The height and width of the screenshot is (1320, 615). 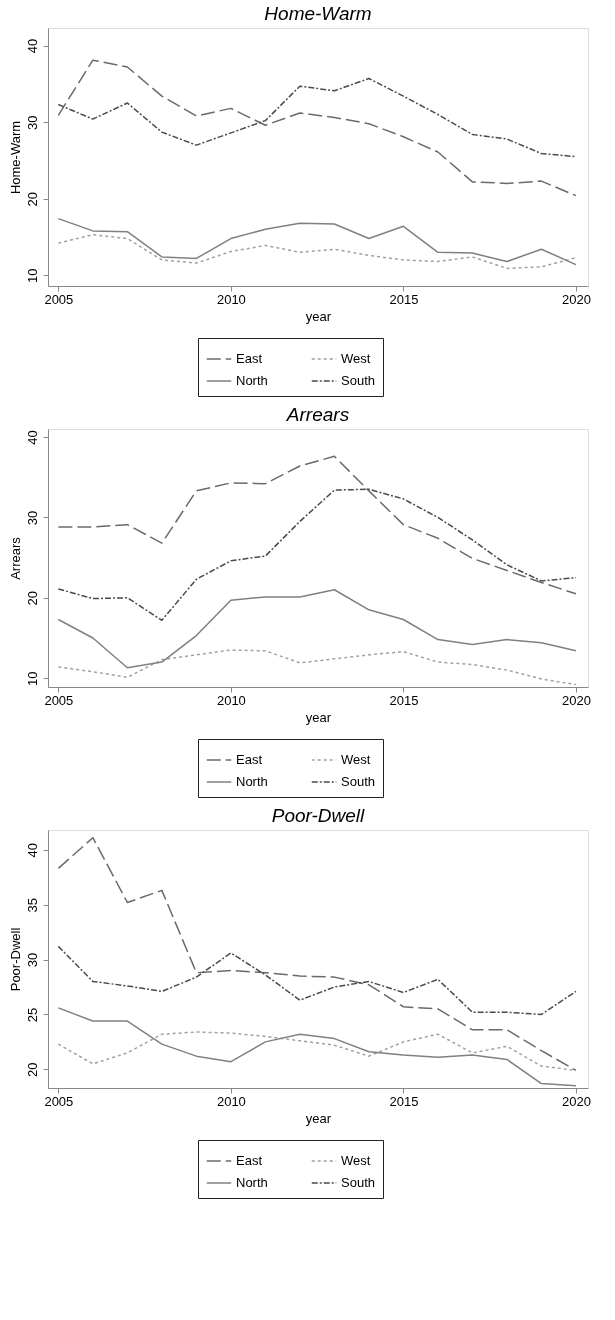 What do you see at coordinates (318, 13) in the screenshot?
I see `chart-title: Home-Warm` at bounding box center [318, 13].